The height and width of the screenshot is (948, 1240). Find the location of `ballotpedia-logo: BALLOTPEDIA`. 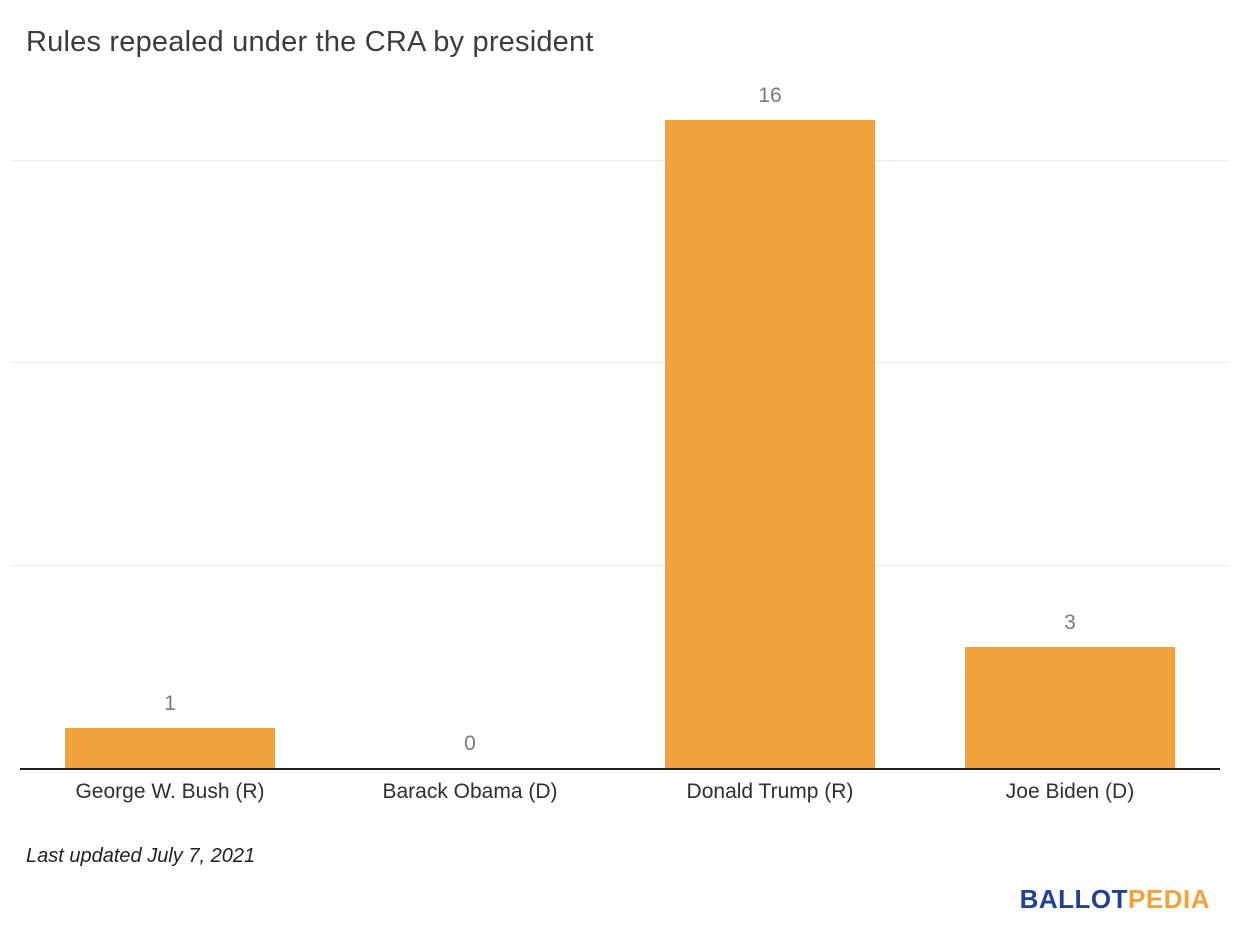

ballotpedia-logo: BALLOTPEDIA is located at coordinates (1115, 899).